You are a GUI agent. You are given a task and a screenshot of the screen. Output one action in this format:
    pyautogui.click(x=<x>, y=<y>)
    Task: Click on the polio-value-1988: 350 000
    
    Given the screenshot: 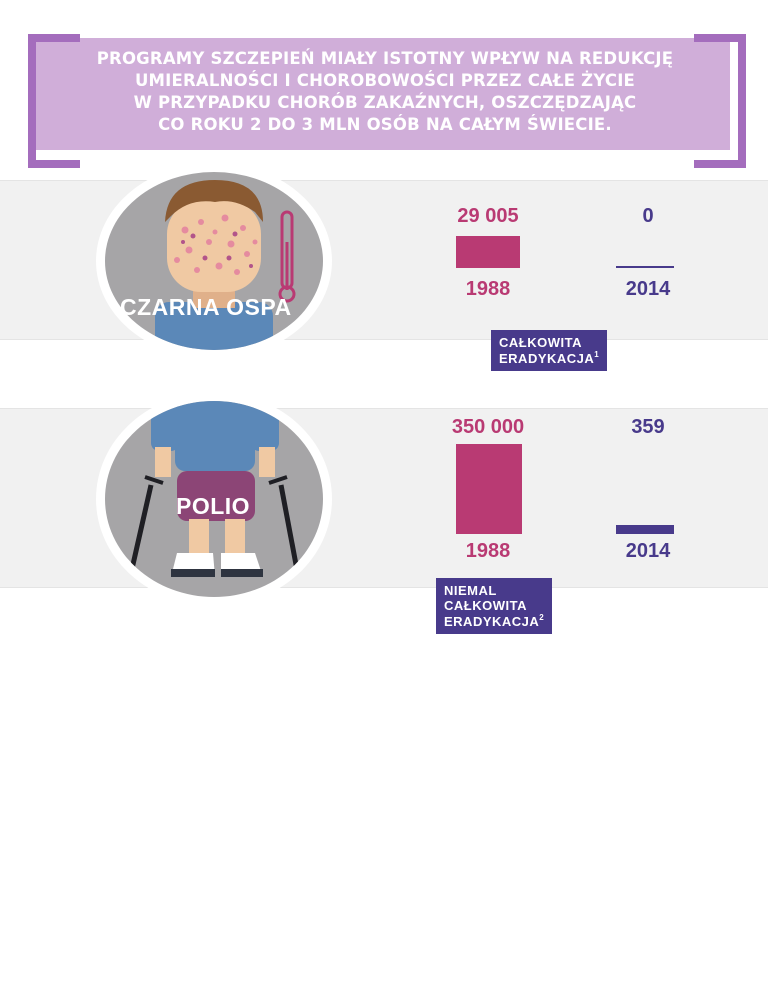 What is the action you would take?
    pyautogui.click(x=488, y=427)
    